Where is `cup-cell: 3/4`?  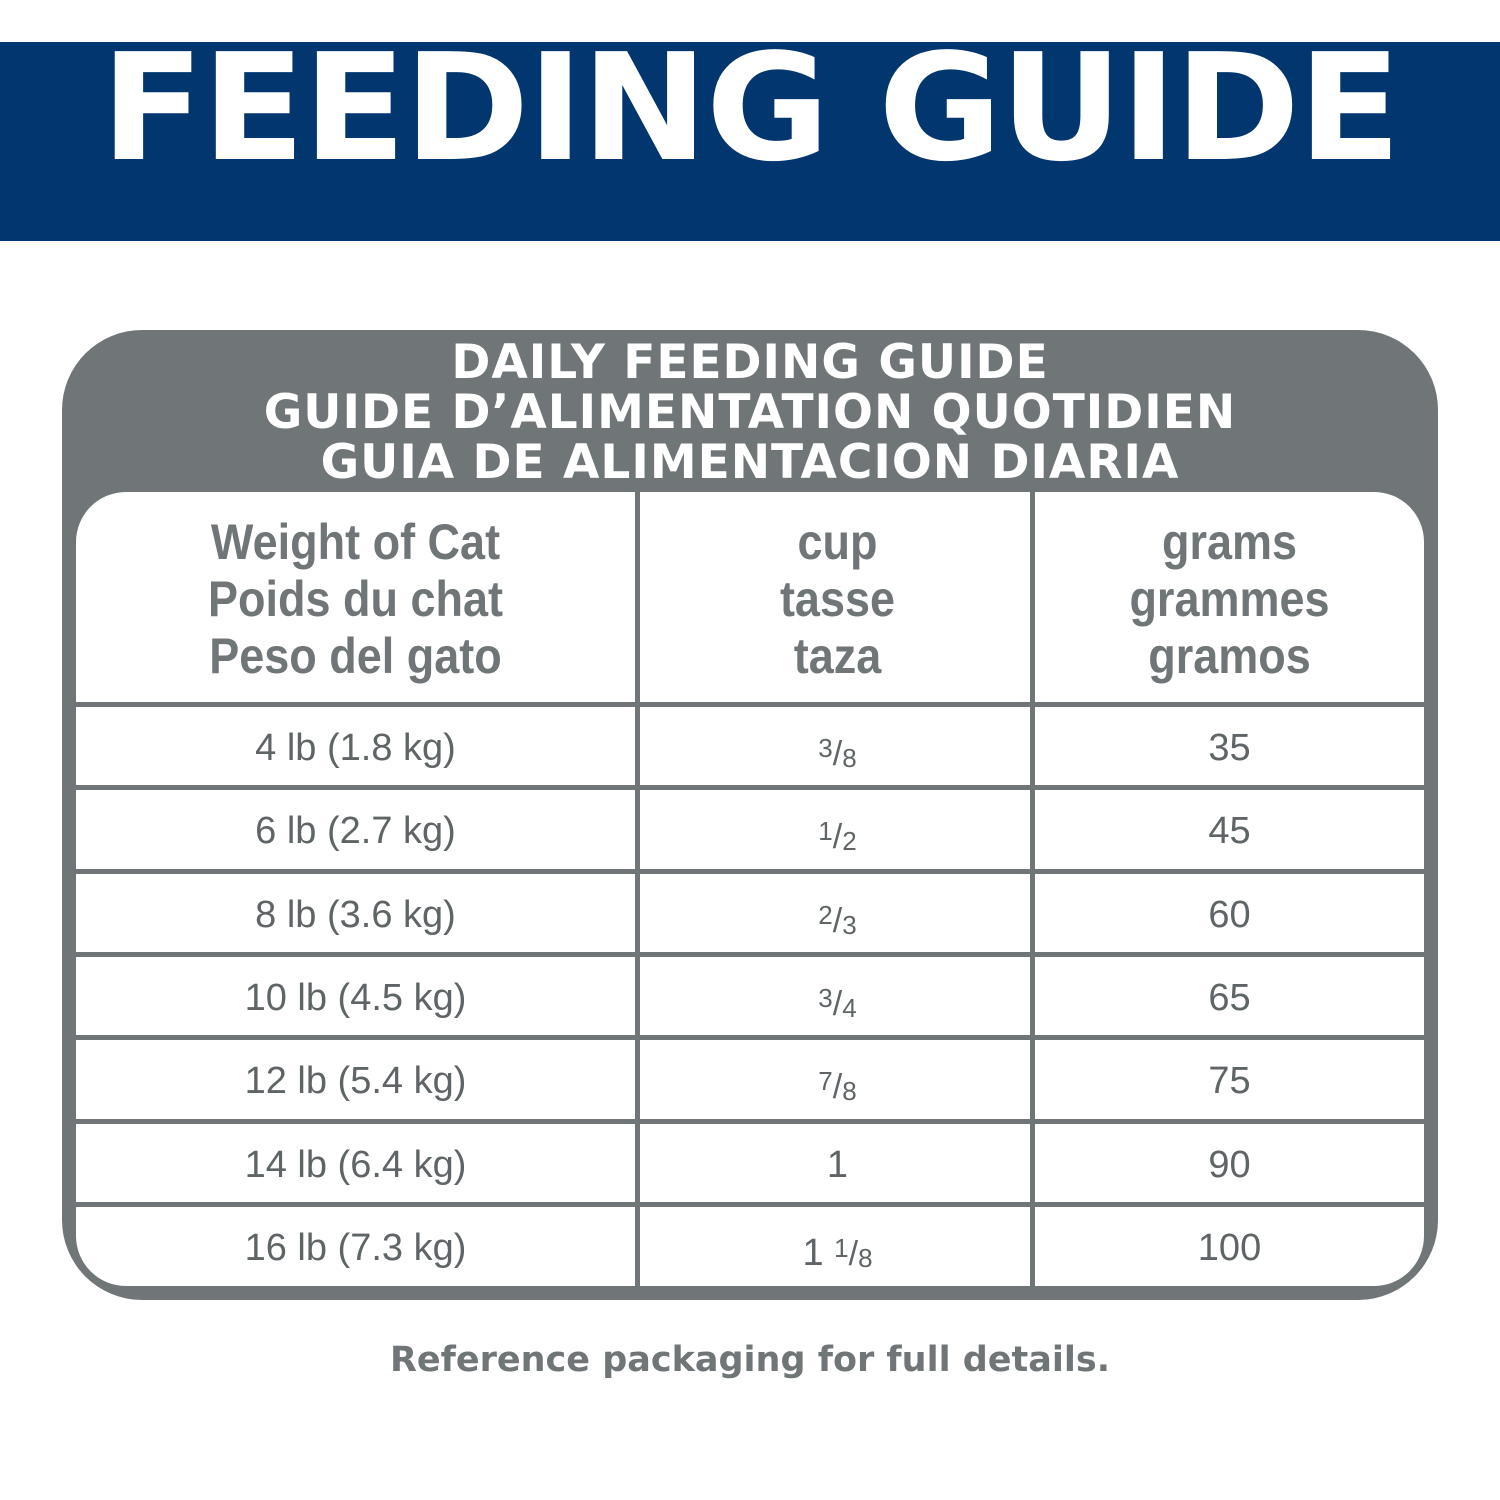
cup-cell: 3/4 is located at coordinates (837, 998).